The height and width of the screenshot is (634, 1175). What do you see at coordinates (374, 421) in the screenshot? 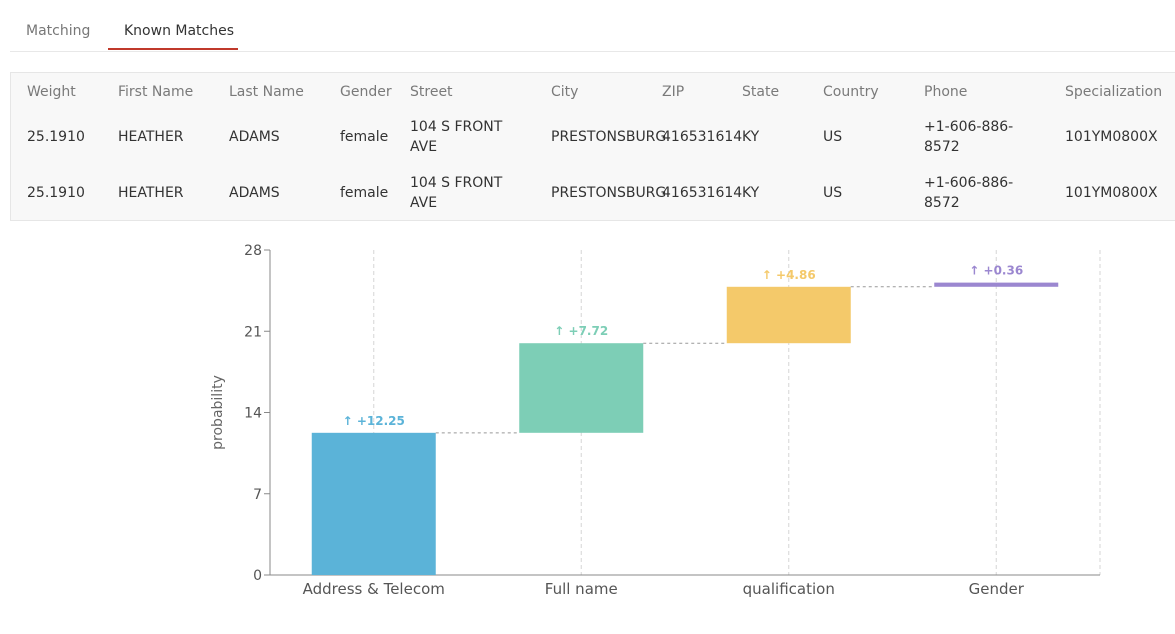
I see `data-label: ↑ +12.25` at bounding box center [374, 421].